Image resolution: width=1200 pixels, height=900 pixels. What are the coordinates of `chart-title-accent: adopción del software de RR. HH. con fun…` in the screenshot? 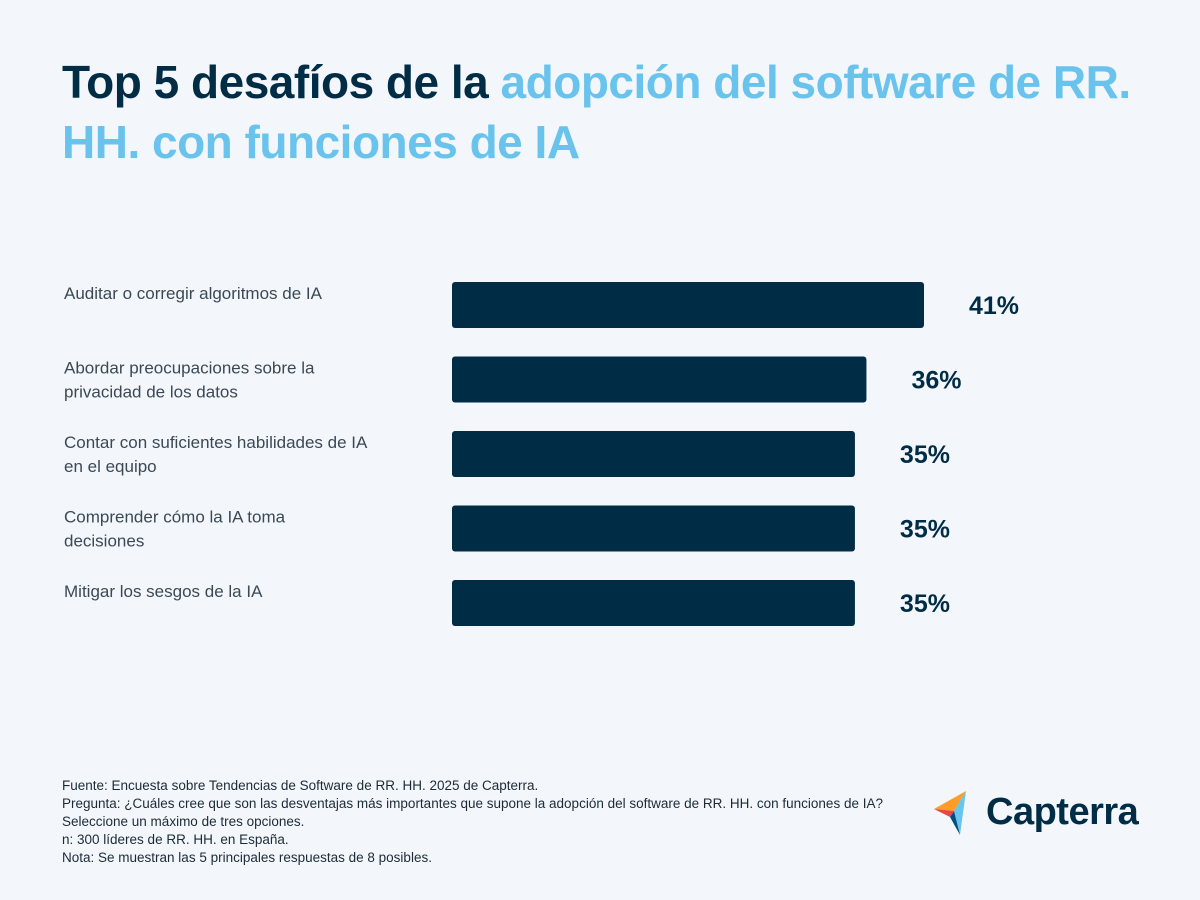 It's located at (596, 112).